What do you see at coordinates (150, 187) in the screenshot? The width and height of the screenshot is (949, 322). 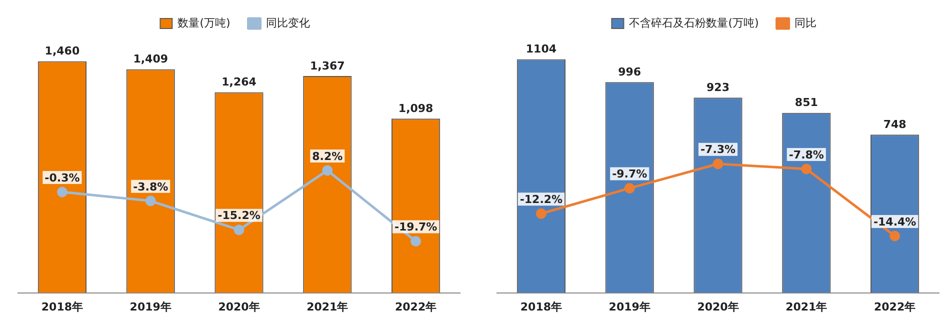 I see `data-label: -3.8%` at bounding box center [150, 187].